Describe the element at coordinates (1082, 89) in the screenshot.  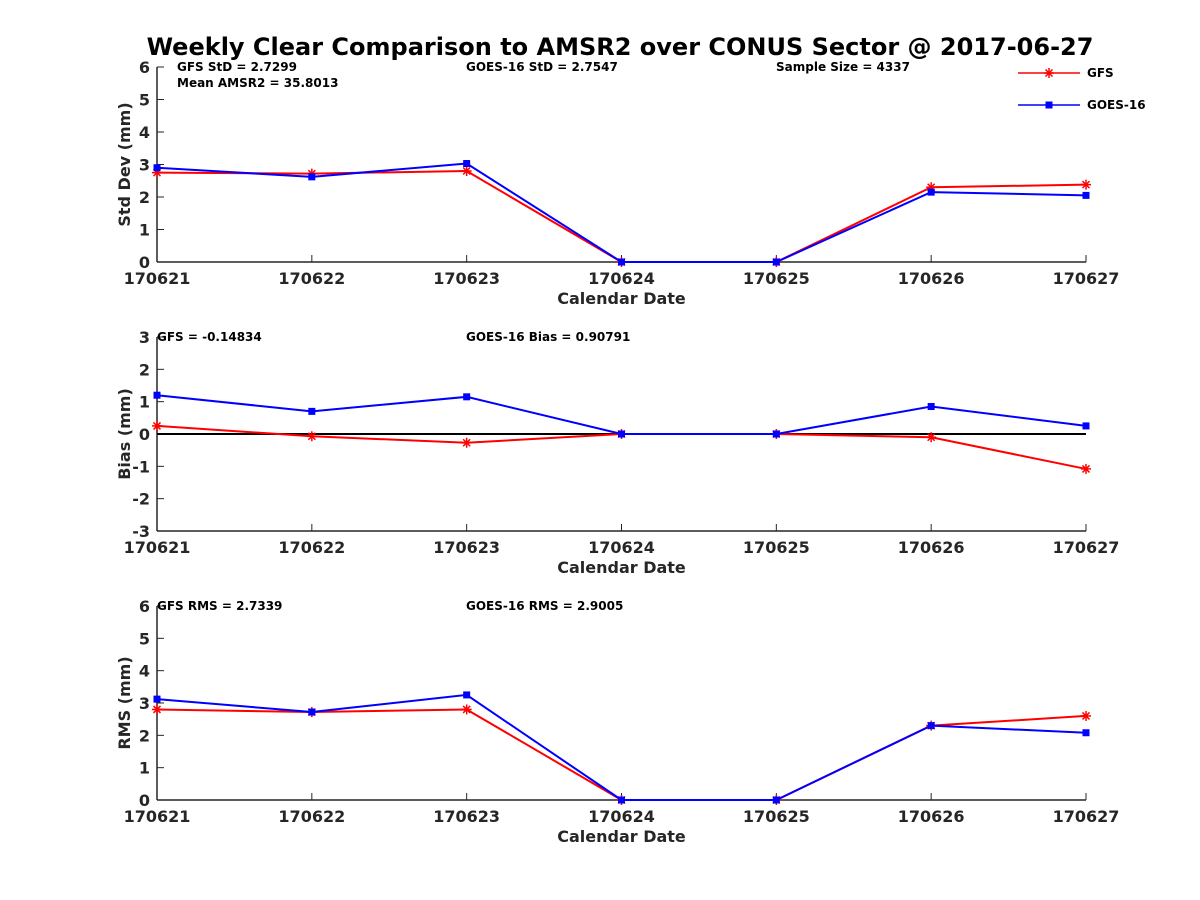
I see `legend: GFS GOES-16` at that location.